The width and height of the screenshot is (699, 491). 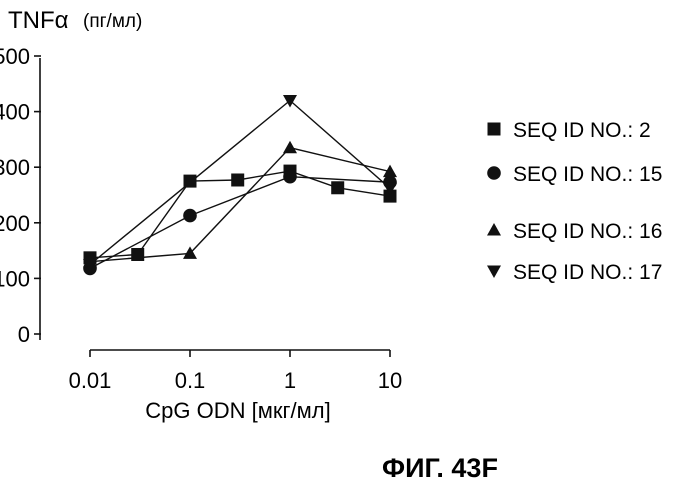 What do you see at coordinates (582, 130) in the screenshot?
I see `legend-label-1: SEQ ID NO.: 2` at bounding box center [582, 130].